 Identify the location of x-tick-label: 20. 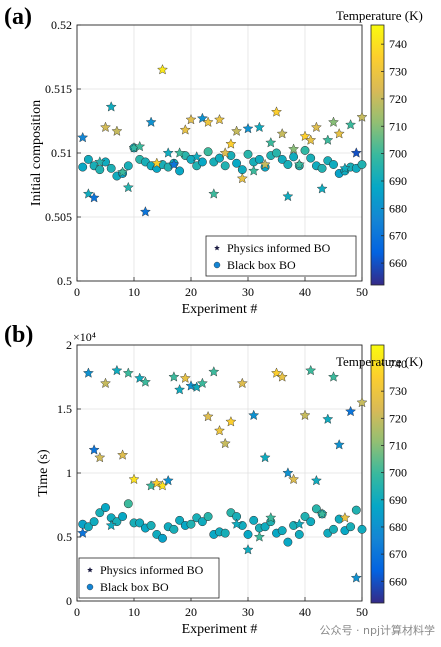
(191, 612).